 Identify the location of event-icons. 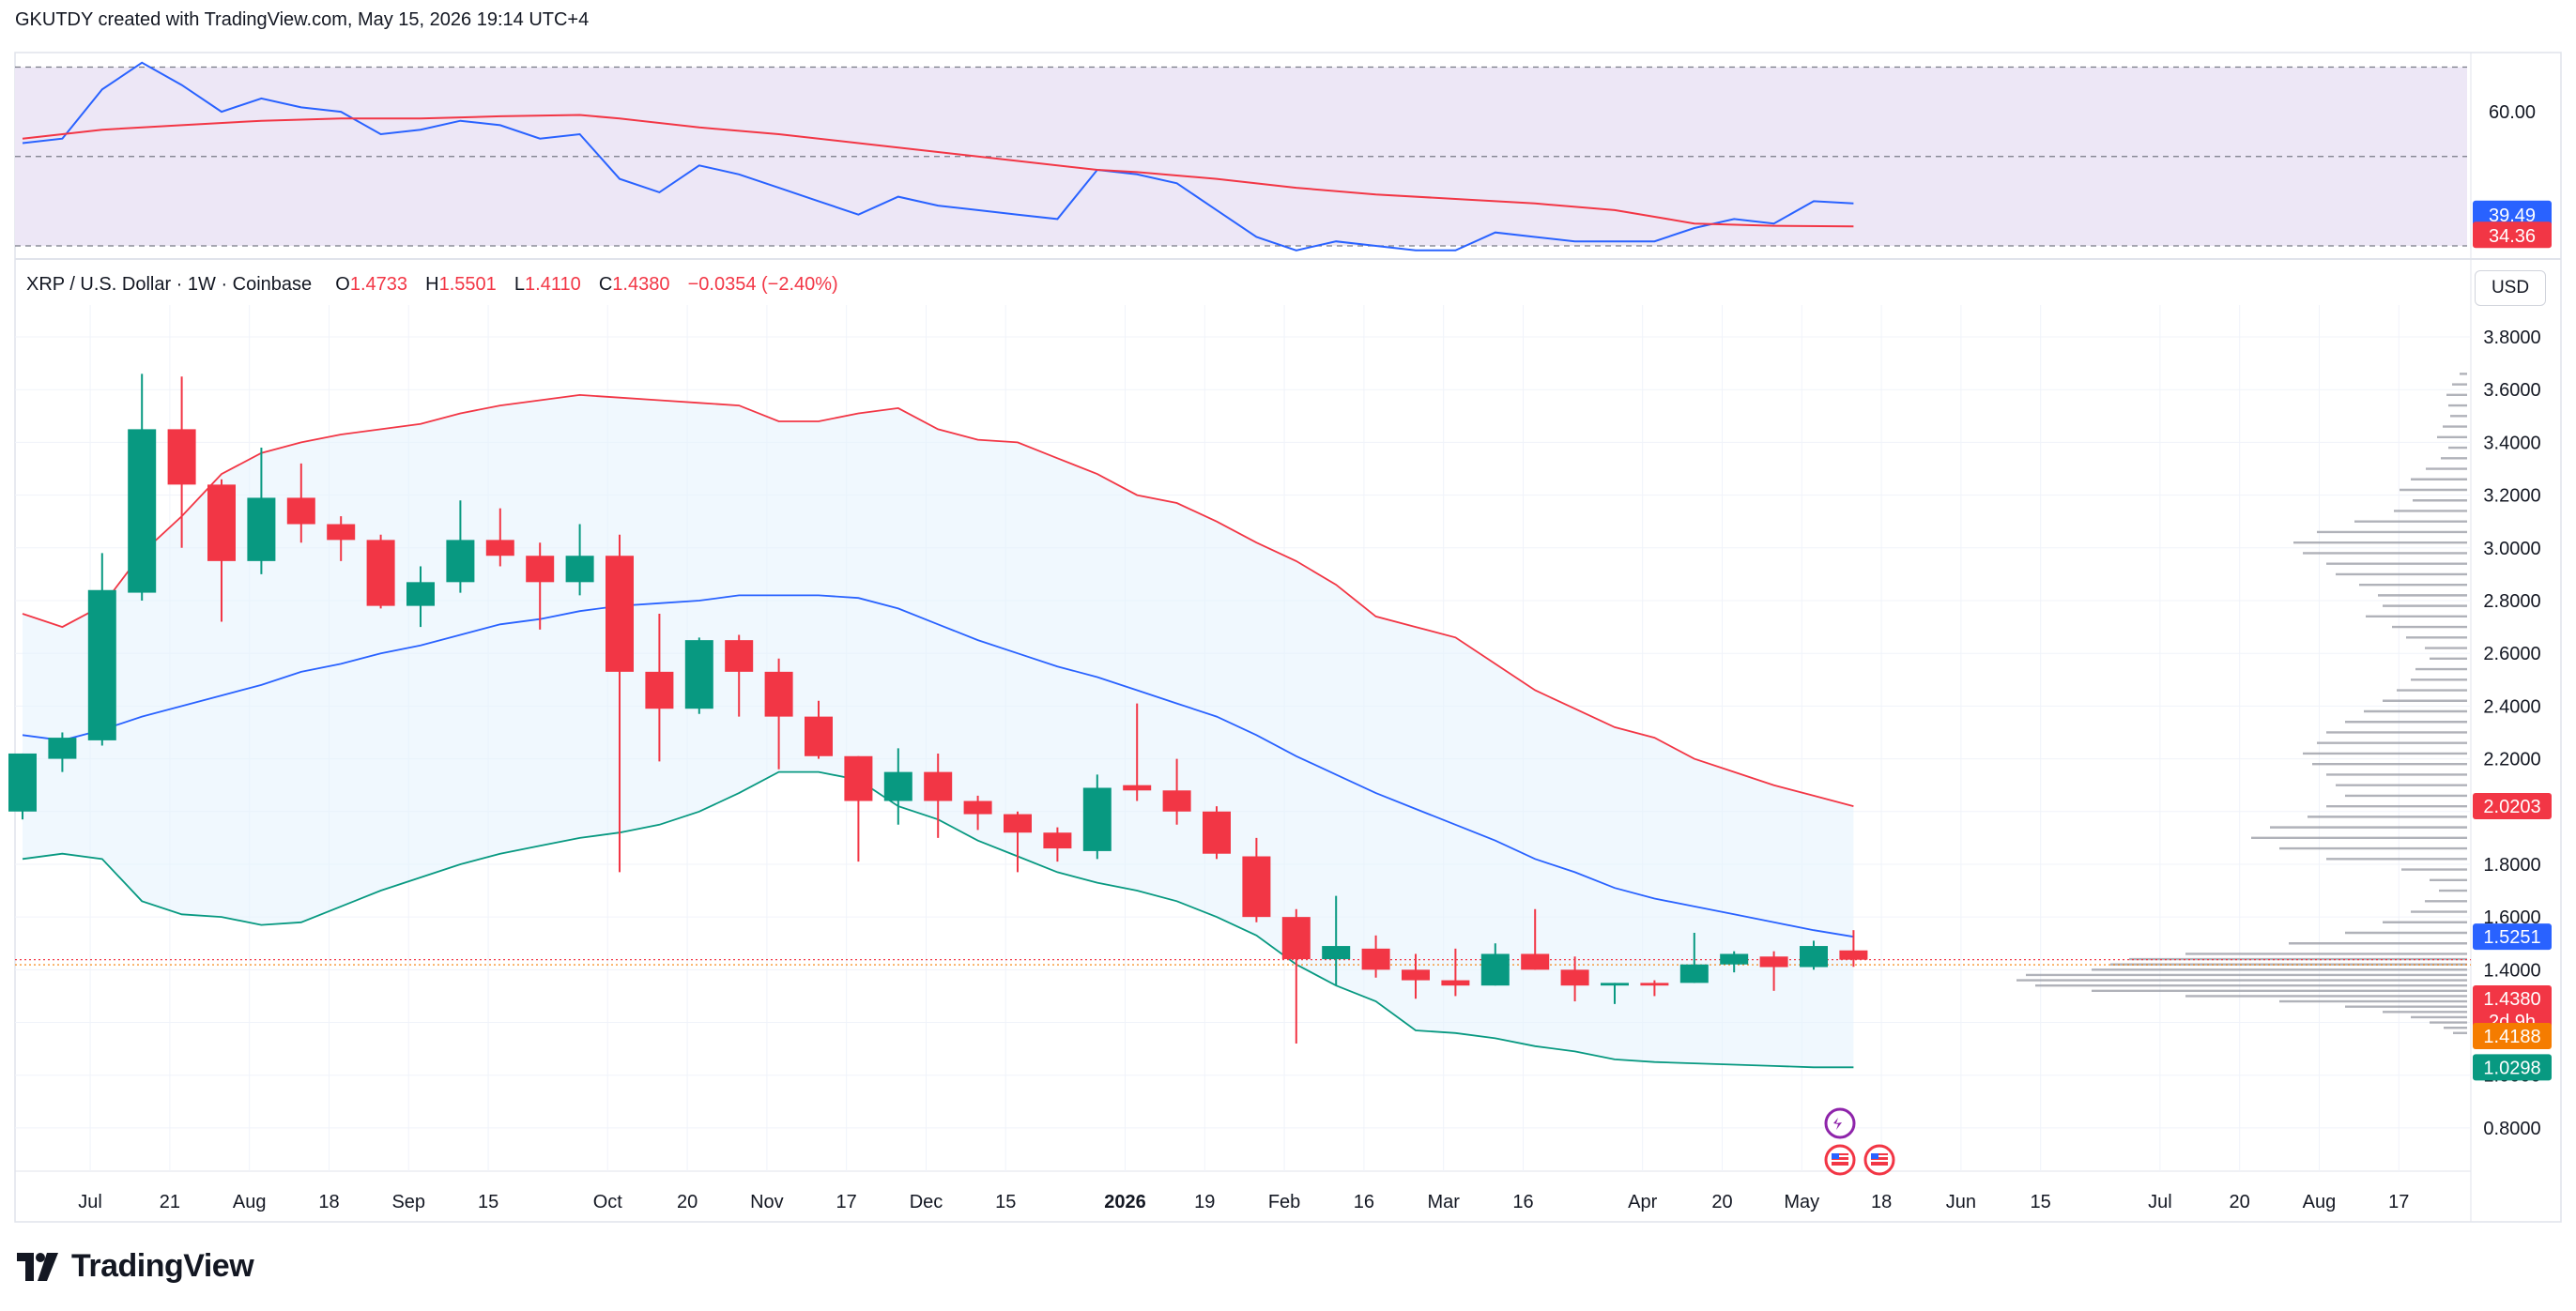
(1860, 1141).